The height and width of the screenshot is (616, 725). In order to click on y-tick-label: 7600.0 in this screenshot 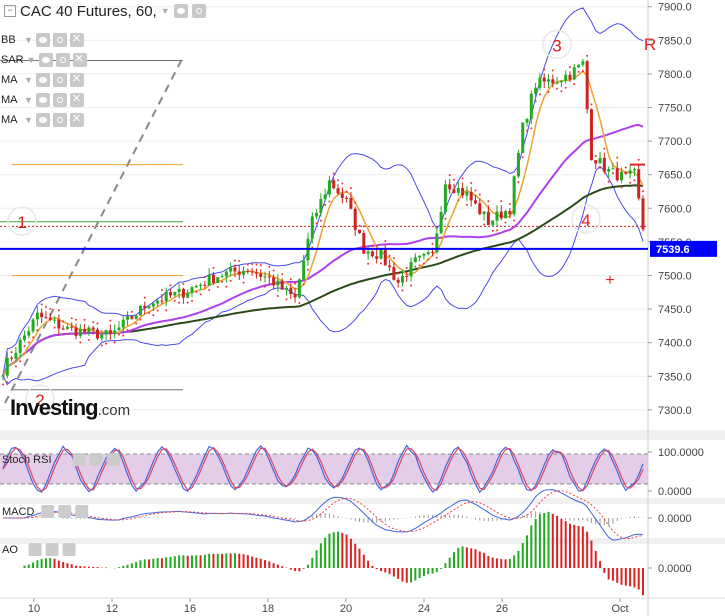, I will do `click(675, 209)`.